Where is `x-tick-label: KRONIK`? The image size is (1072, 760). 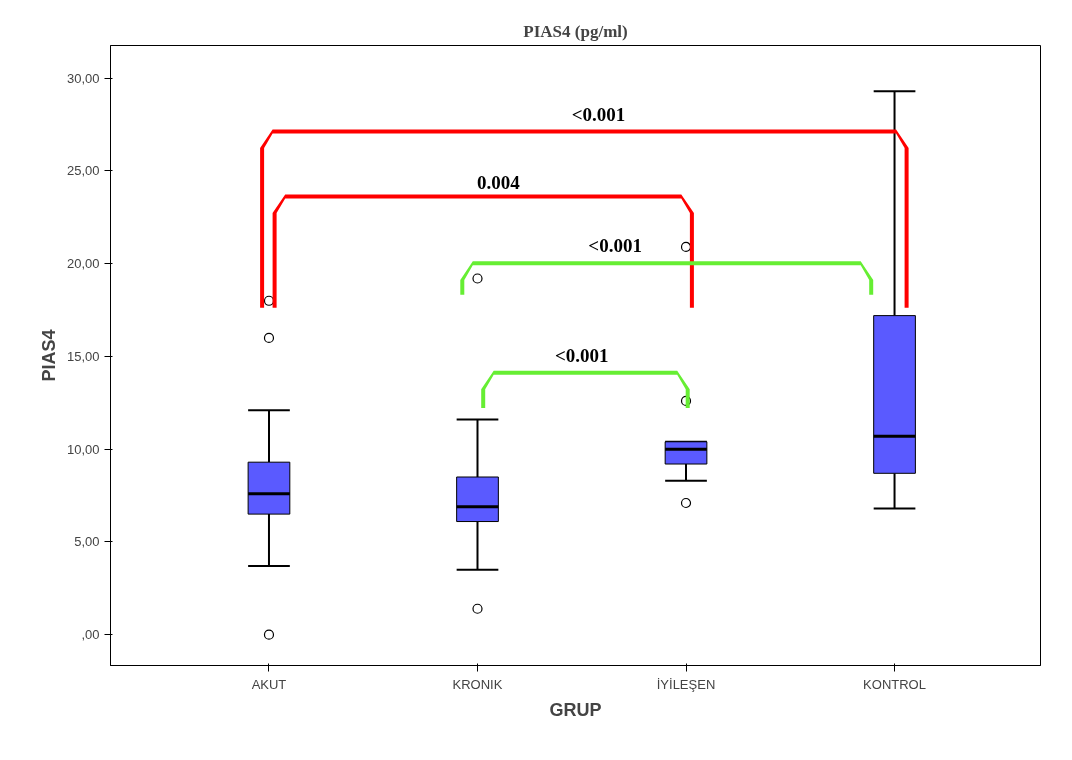
x-tick-label: KRONIK is located at coordinates (477, 684).